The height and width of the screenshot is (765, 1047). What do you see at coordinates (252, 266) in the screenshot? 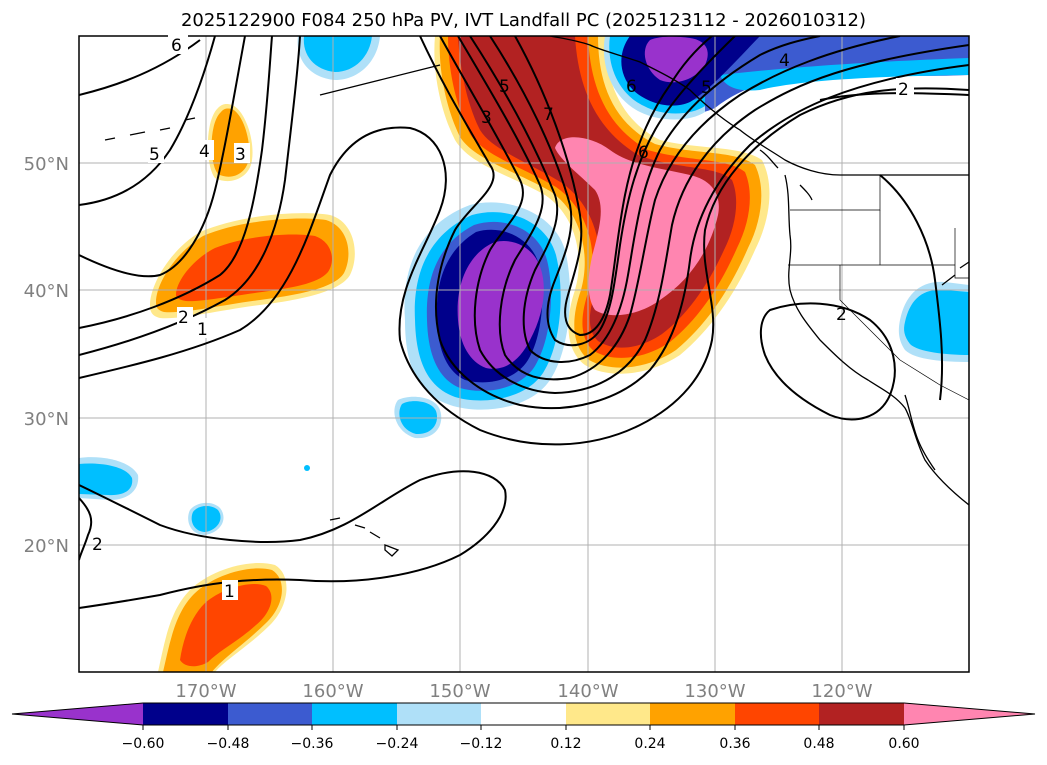
I see `region-pos-west-band` at bounding box center [252, 266].